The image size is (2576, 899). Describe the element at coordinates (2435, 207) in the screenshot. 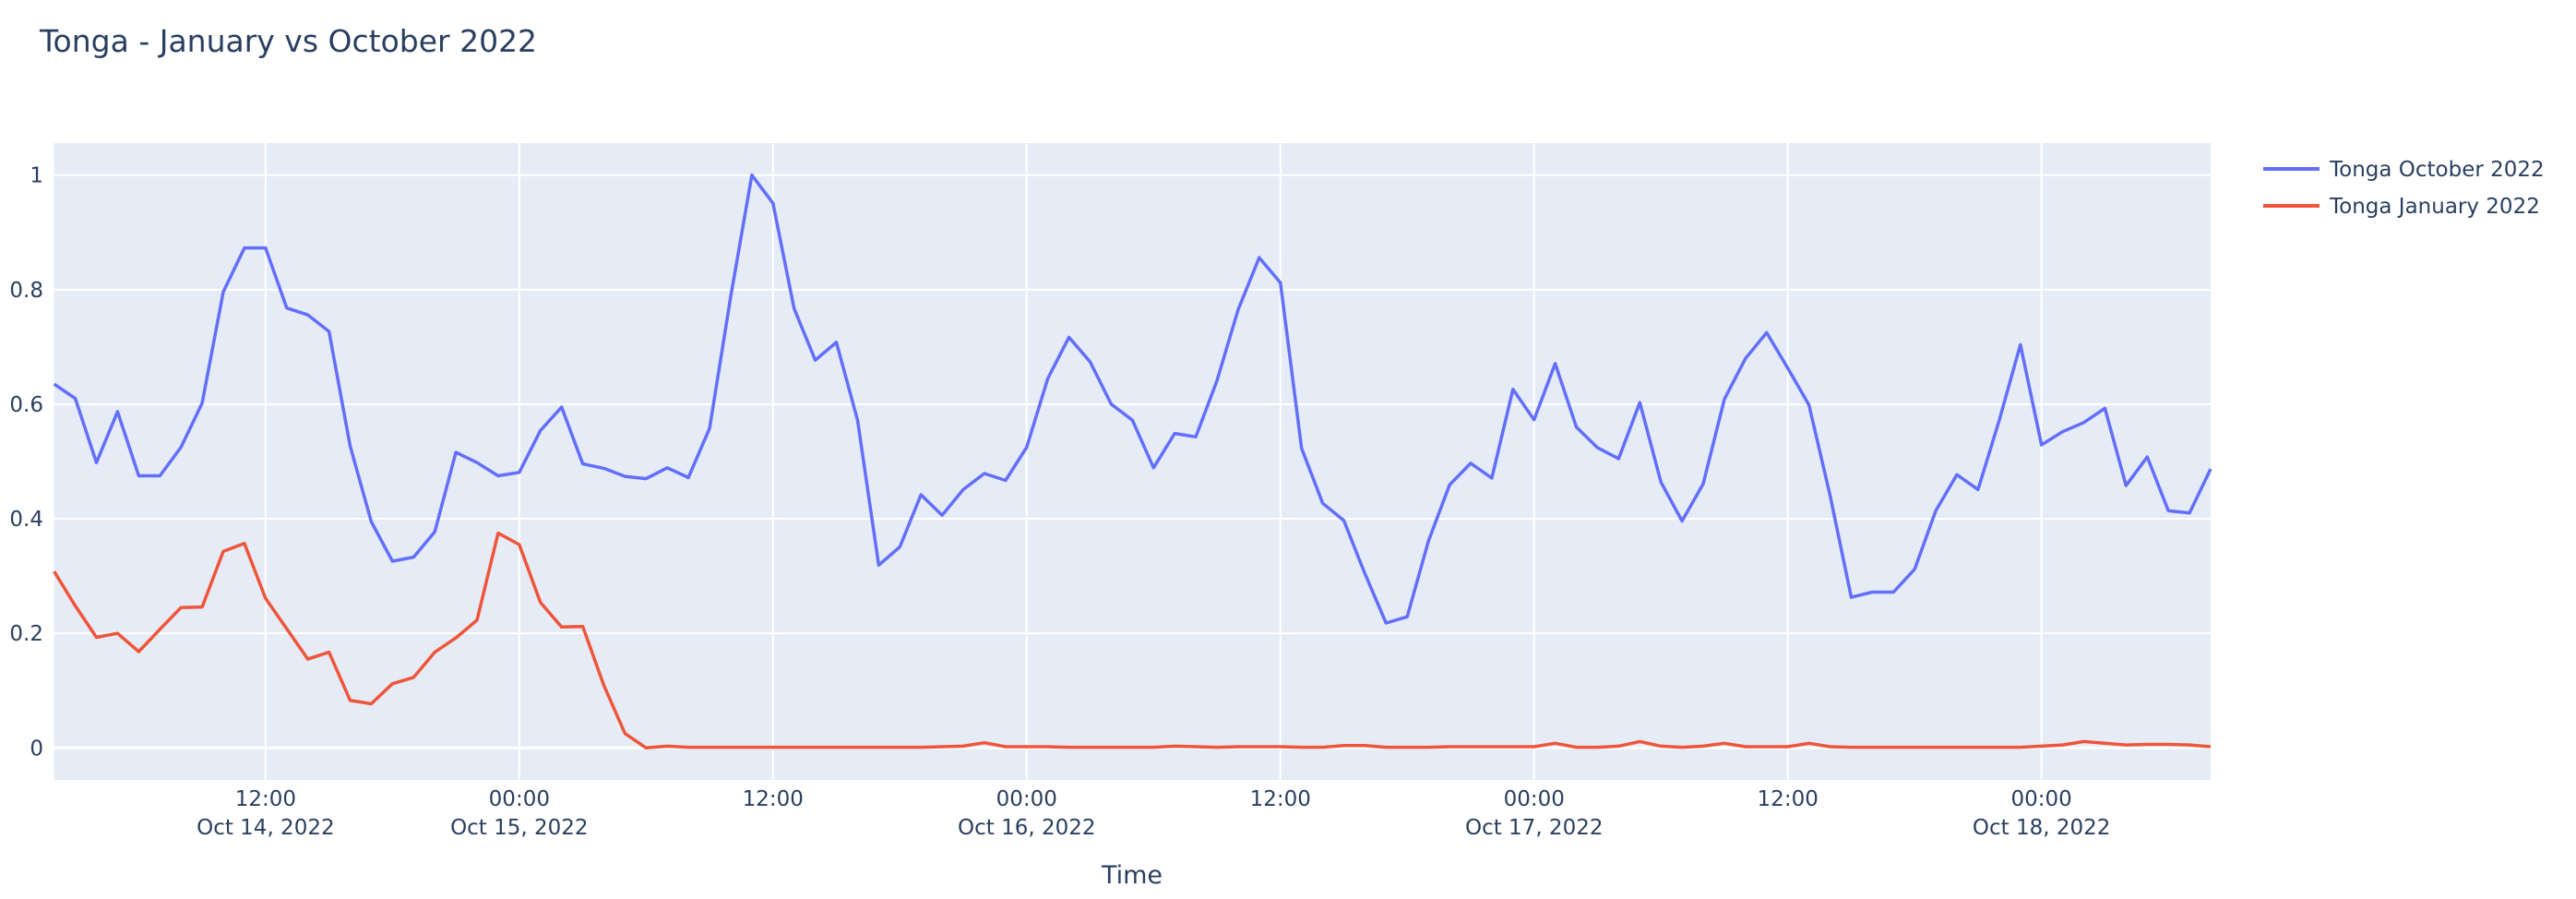

I see `legend-label: Tonga January 2022` at that location.